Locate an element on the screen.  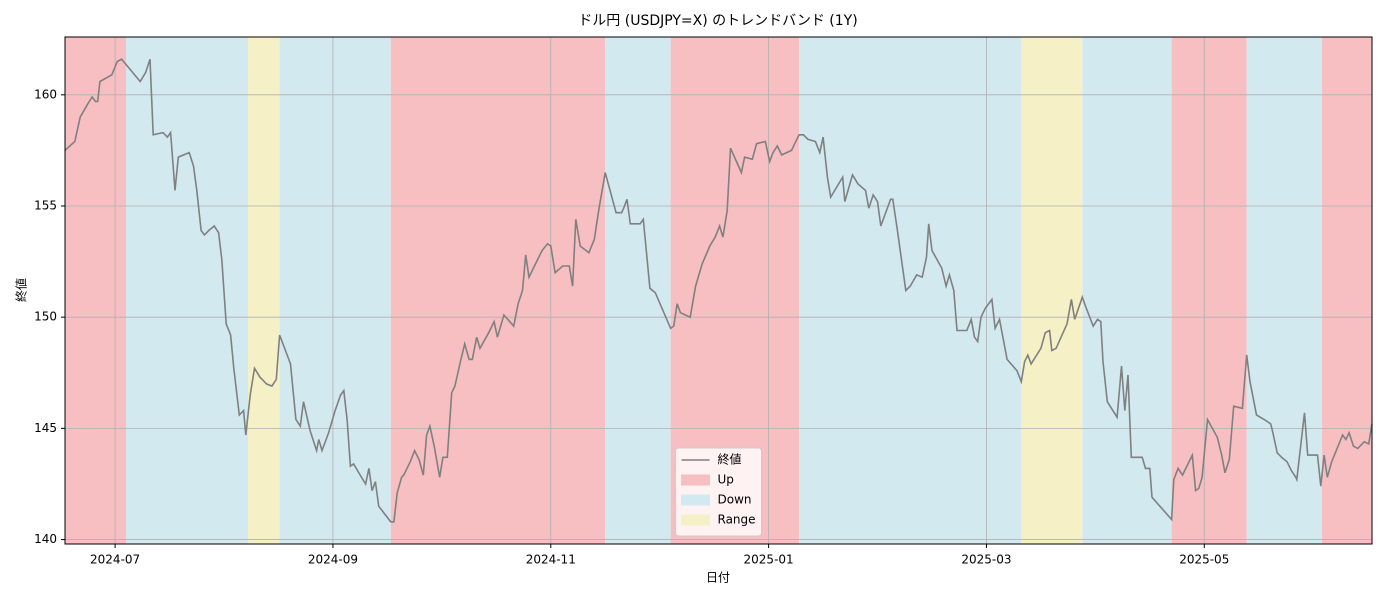
legend-label: Down is located at coordinates (735, 500).